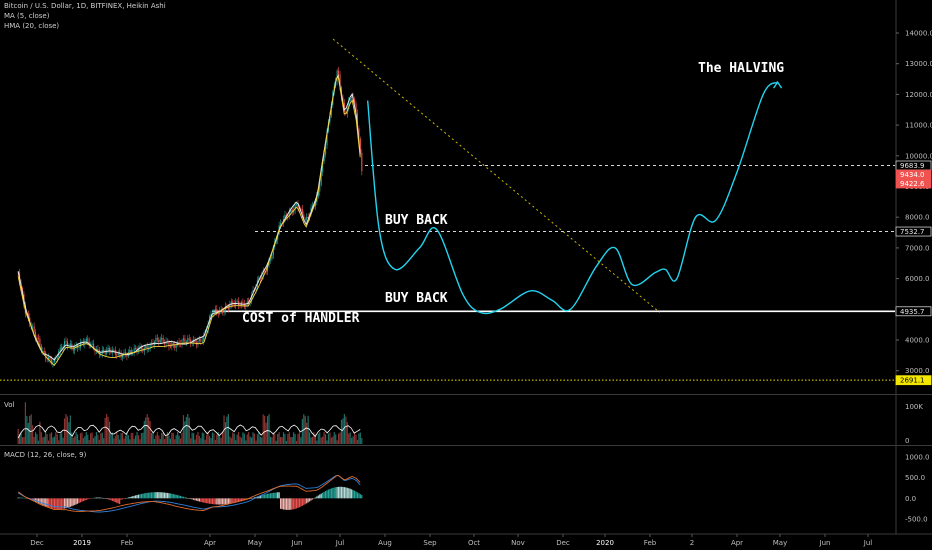  Describe the element at coordinates (27, 16) in the screenshot. I see `ma-legend: MA (5, close)` at that location.